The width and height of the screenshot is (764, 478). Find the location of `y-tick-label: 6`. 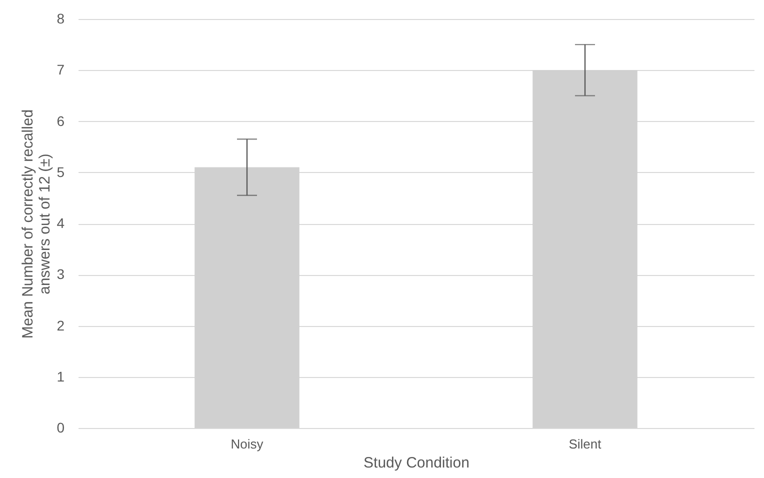

y-tick-label: 6 is located at coordinates (60, 120).